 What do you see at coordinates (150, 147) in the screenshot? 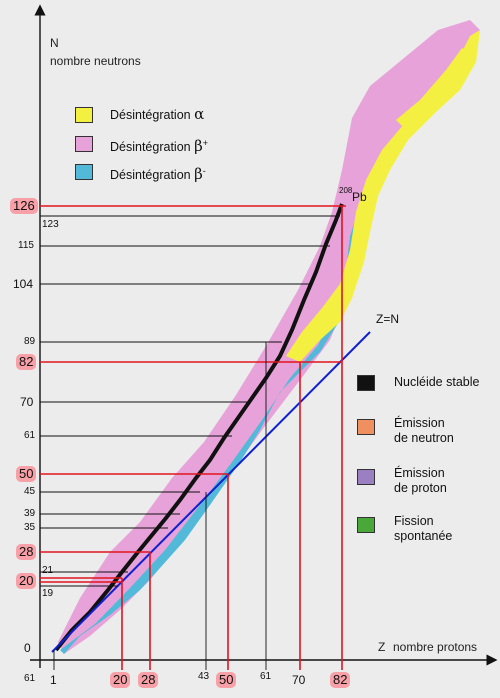
I see `legend-beta-plus-text: Désintégration` at bounding box center [150, 147].